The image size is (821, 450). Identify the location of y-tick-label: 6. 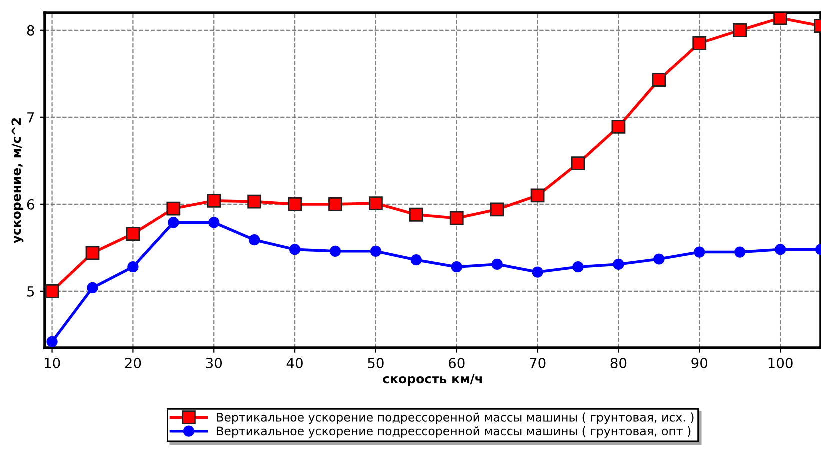
(30, 204).